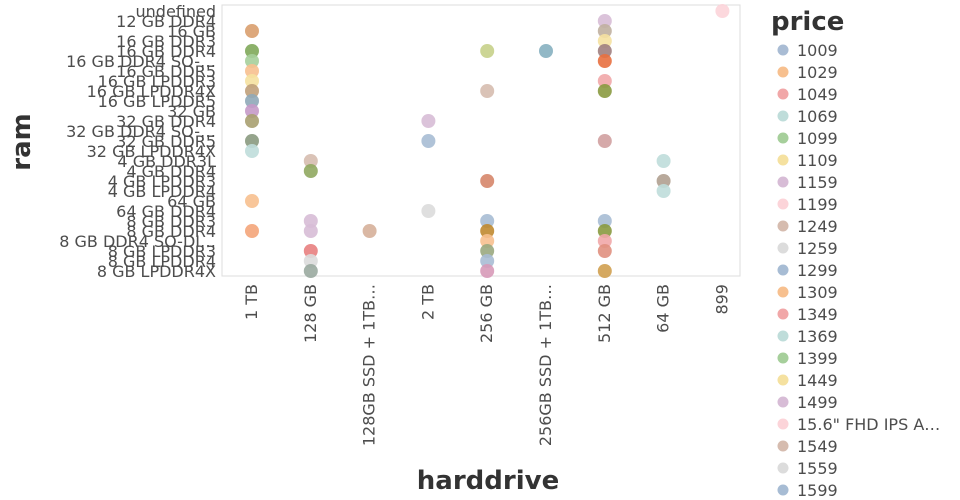  What do you see at coordinates (817, 50) in the screenshot?
I see `legend-label: 1009` at bounding box center [817, 50].